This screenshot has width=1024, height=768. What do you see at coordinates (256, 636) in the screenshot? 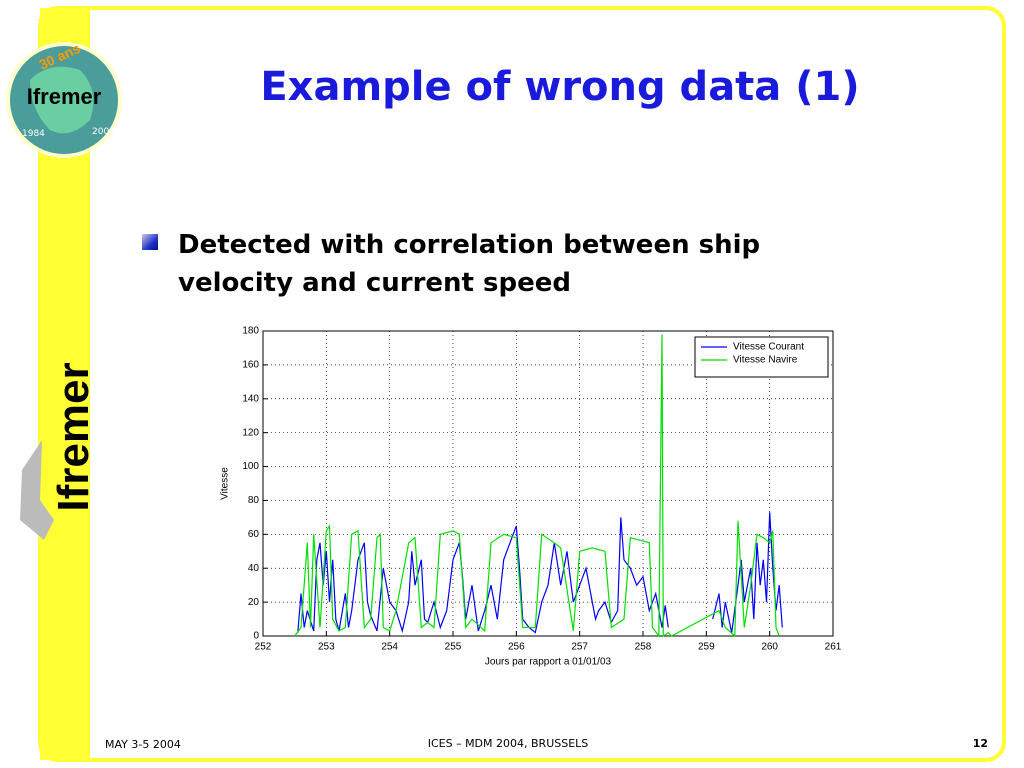
I see `y-tick-label: 0` at bounding box center [256, 636].